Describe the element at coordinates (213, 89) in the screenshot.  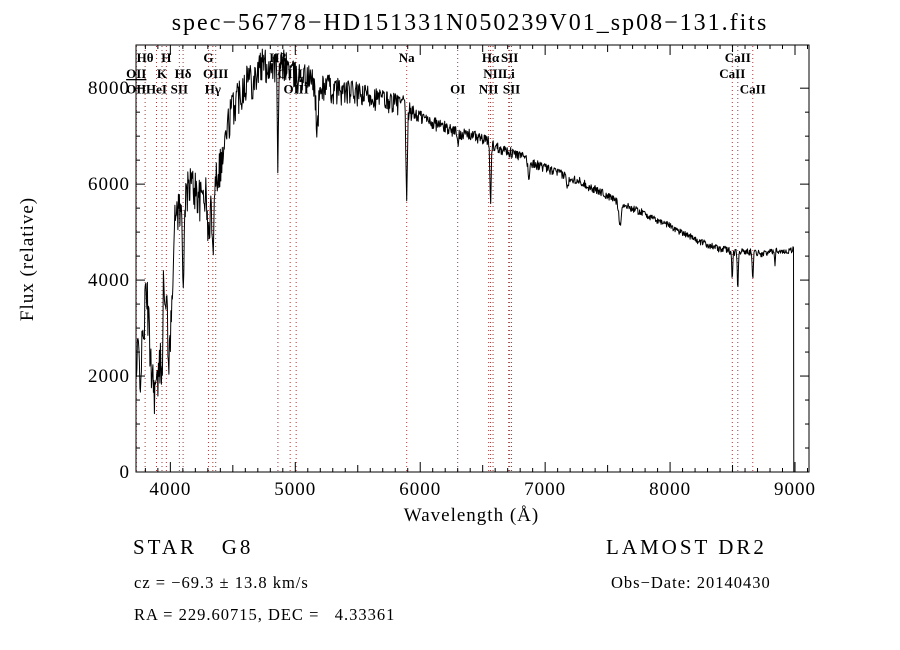
I see `spectral-line-label: Hγ` at that location.